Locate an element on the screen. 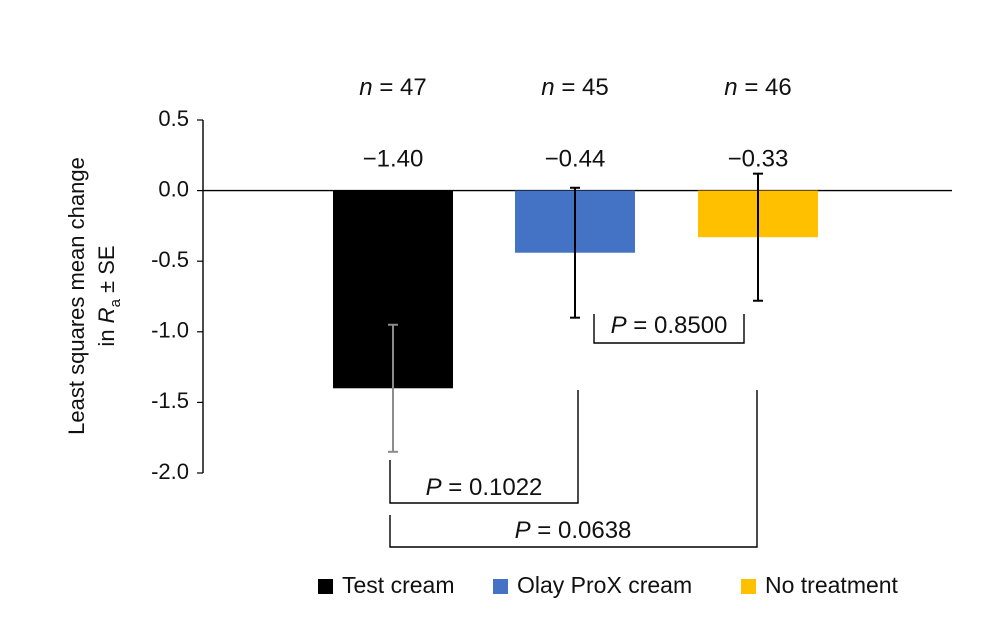 This screenshot has height=632, width=988. y-axis-title-line-2: in Ra ± SE is located at coordinates (109, 295).